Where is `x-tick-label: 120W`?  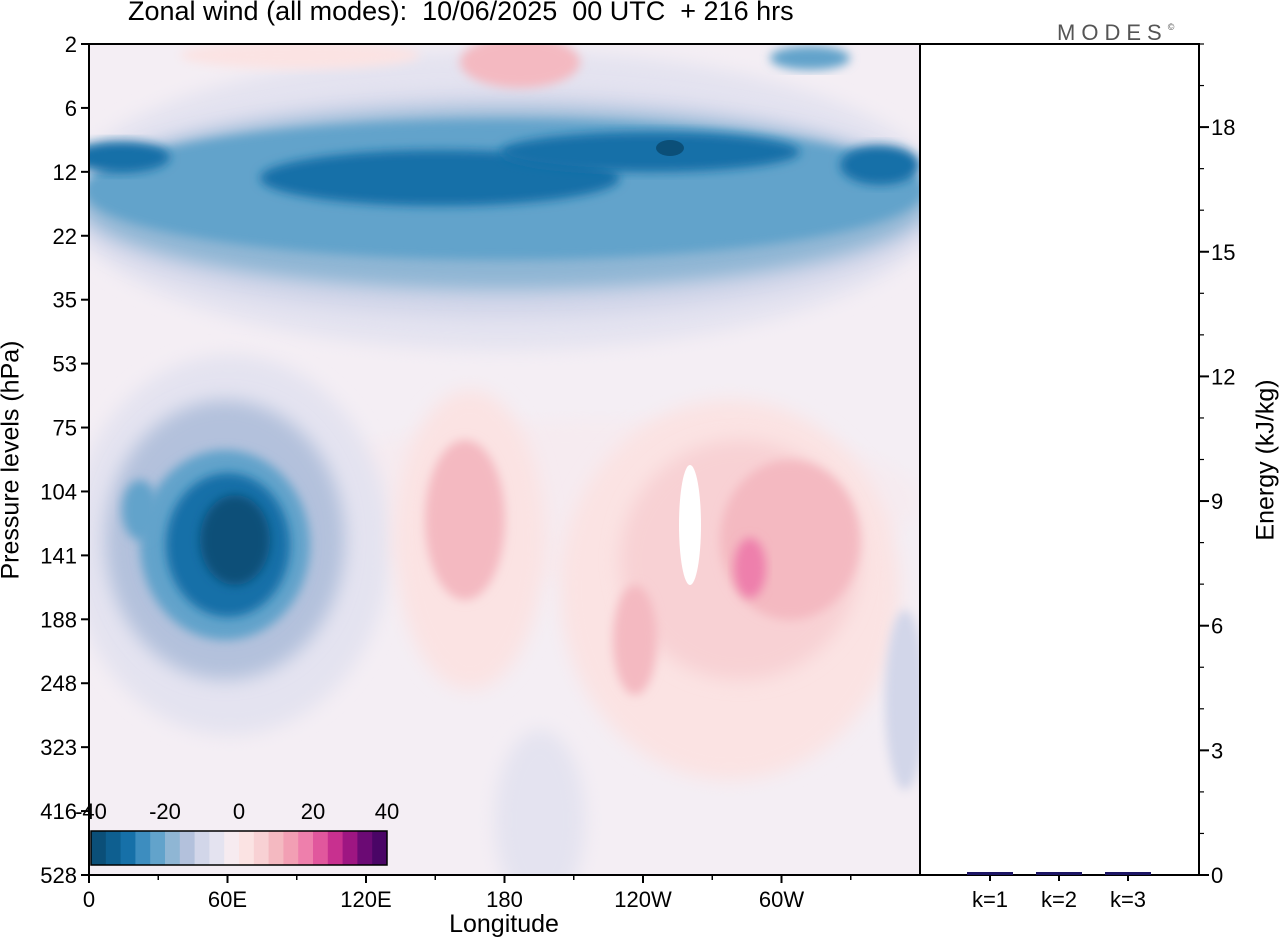
x-tick-label: 120W is located at coordinates (643, 899).